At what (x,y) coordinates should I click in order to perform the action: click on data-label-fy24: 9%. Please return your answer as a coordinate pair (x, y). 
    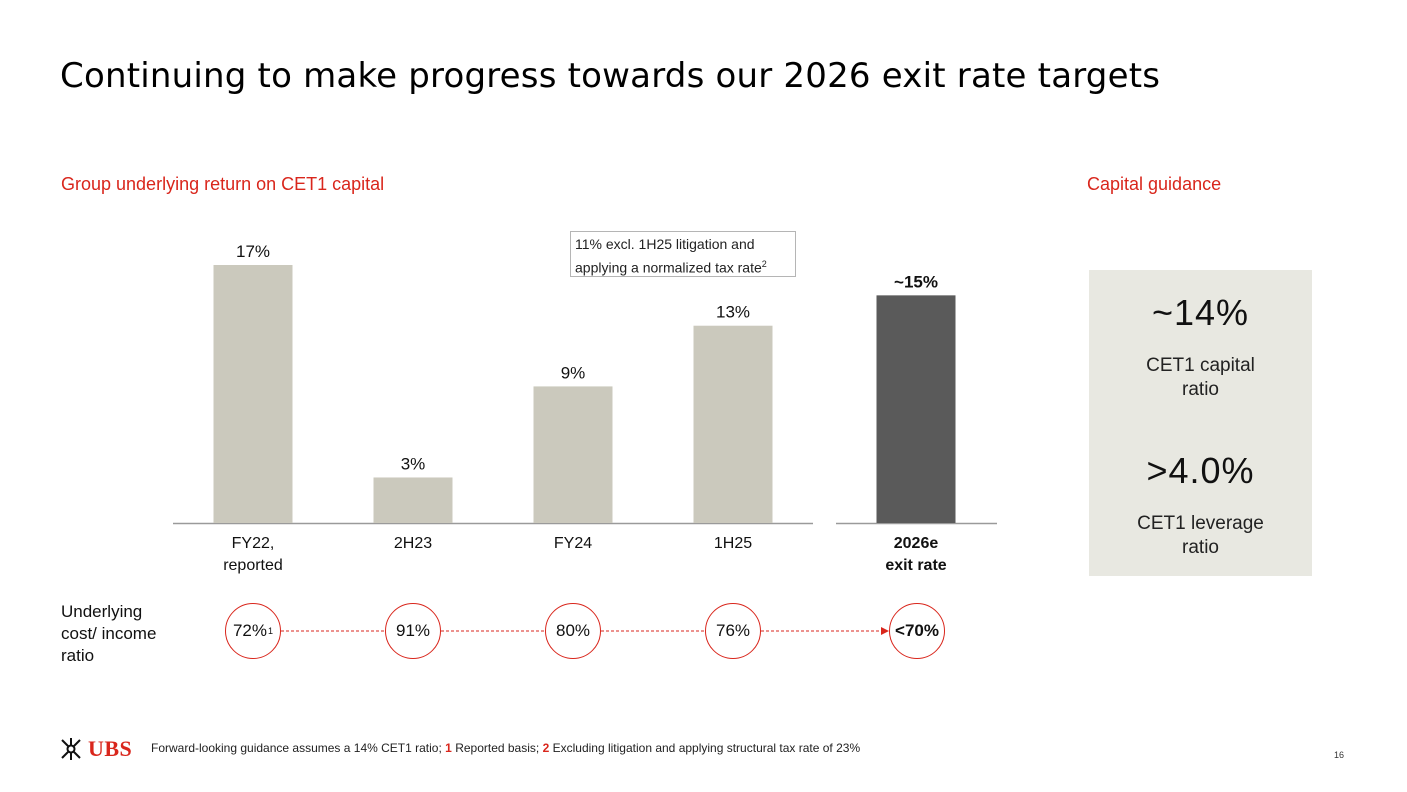
    Looking at the image, I should click on (573, 372).